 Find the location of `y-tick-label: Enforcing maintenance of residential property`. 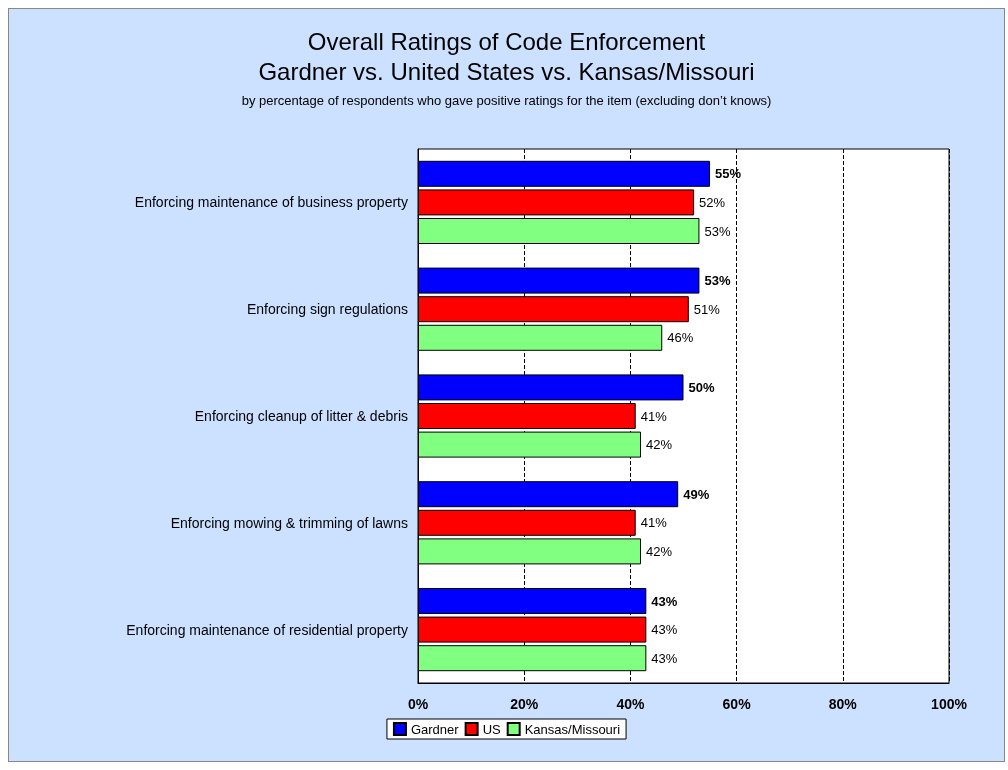

y-tick-label: Enforcing maintenance of residential property is located at coordinates (267, 629).